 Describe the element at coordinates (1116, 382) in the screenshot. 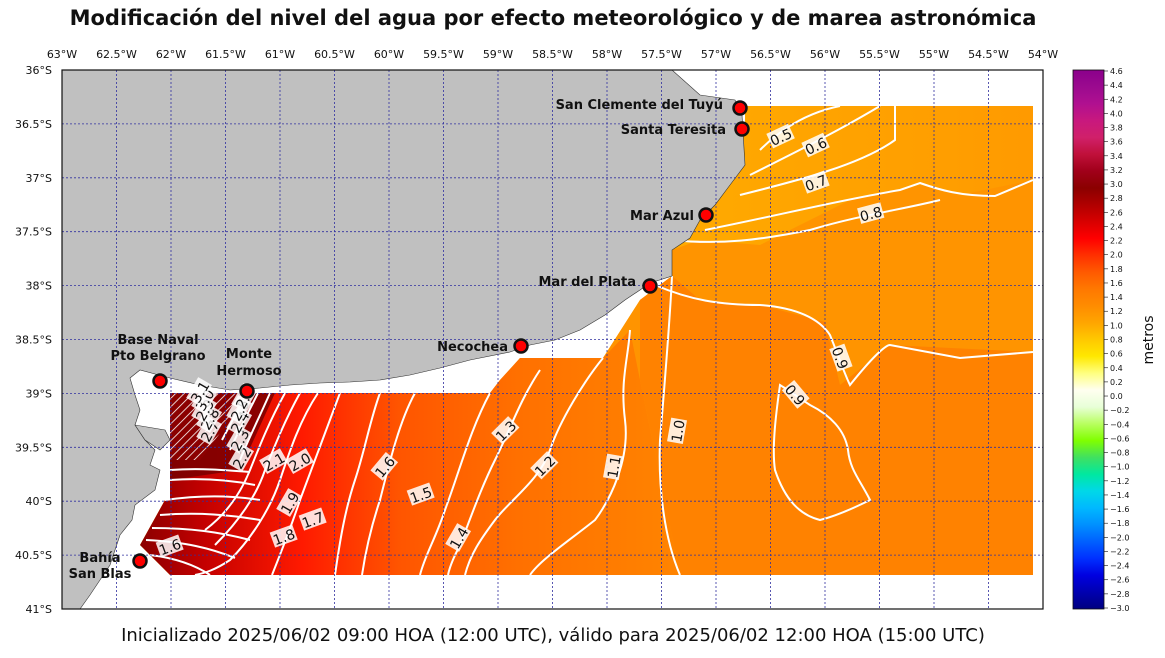

I see `colorbar-tick-label: 0.2` at that location.